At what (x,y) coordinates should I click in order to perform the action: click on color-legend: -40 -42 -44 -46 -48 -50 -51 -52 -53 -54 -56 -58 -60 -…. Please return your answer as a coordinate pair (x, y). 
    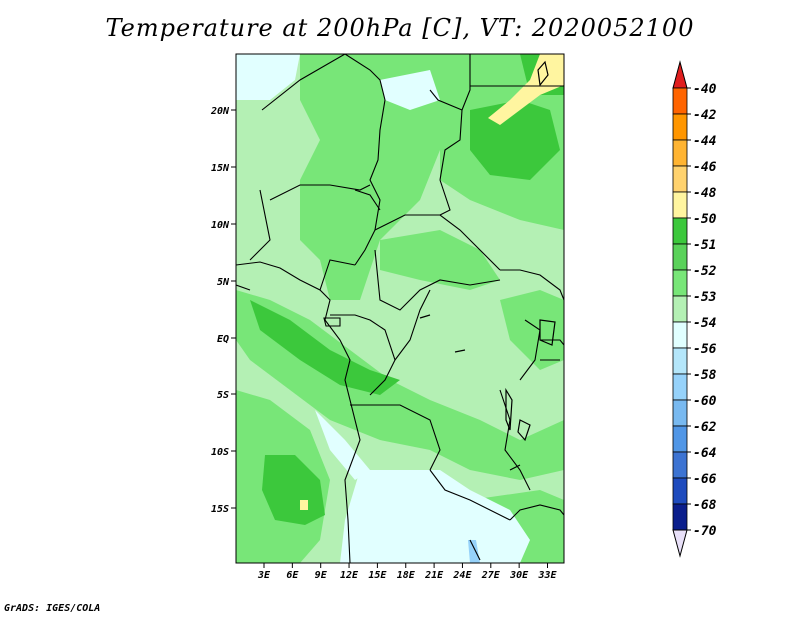
    Looking at the image, I should click on (694, 309).